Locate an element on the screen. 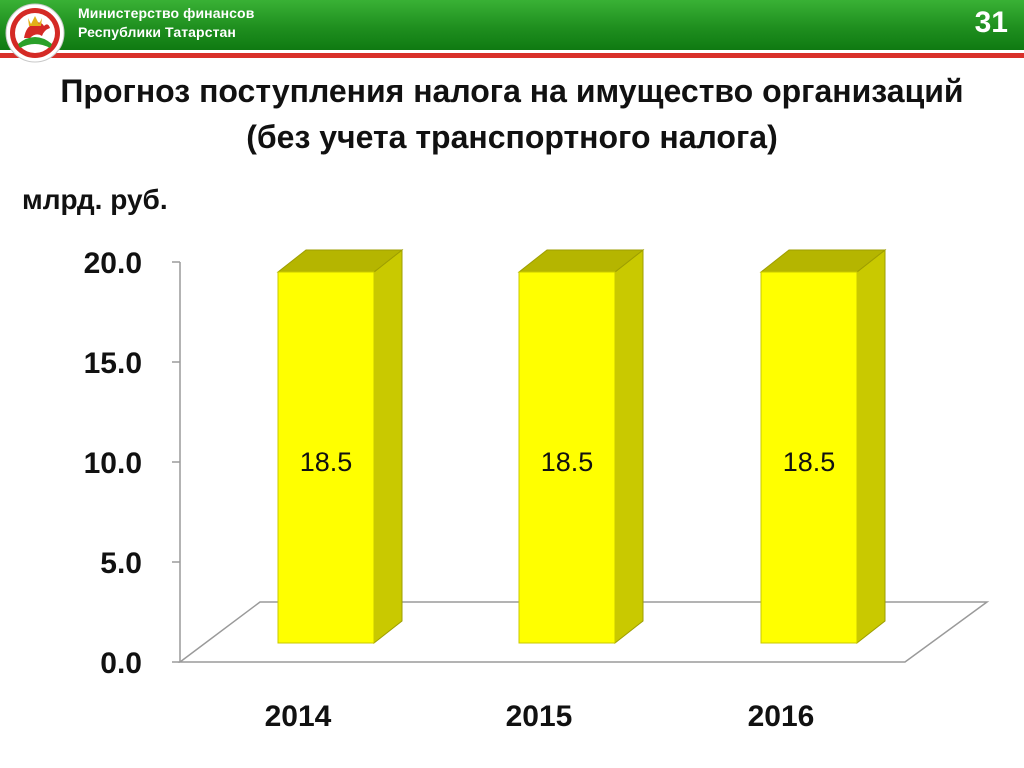  x-tick-label: 2014 is located at coordinates (298, 716).